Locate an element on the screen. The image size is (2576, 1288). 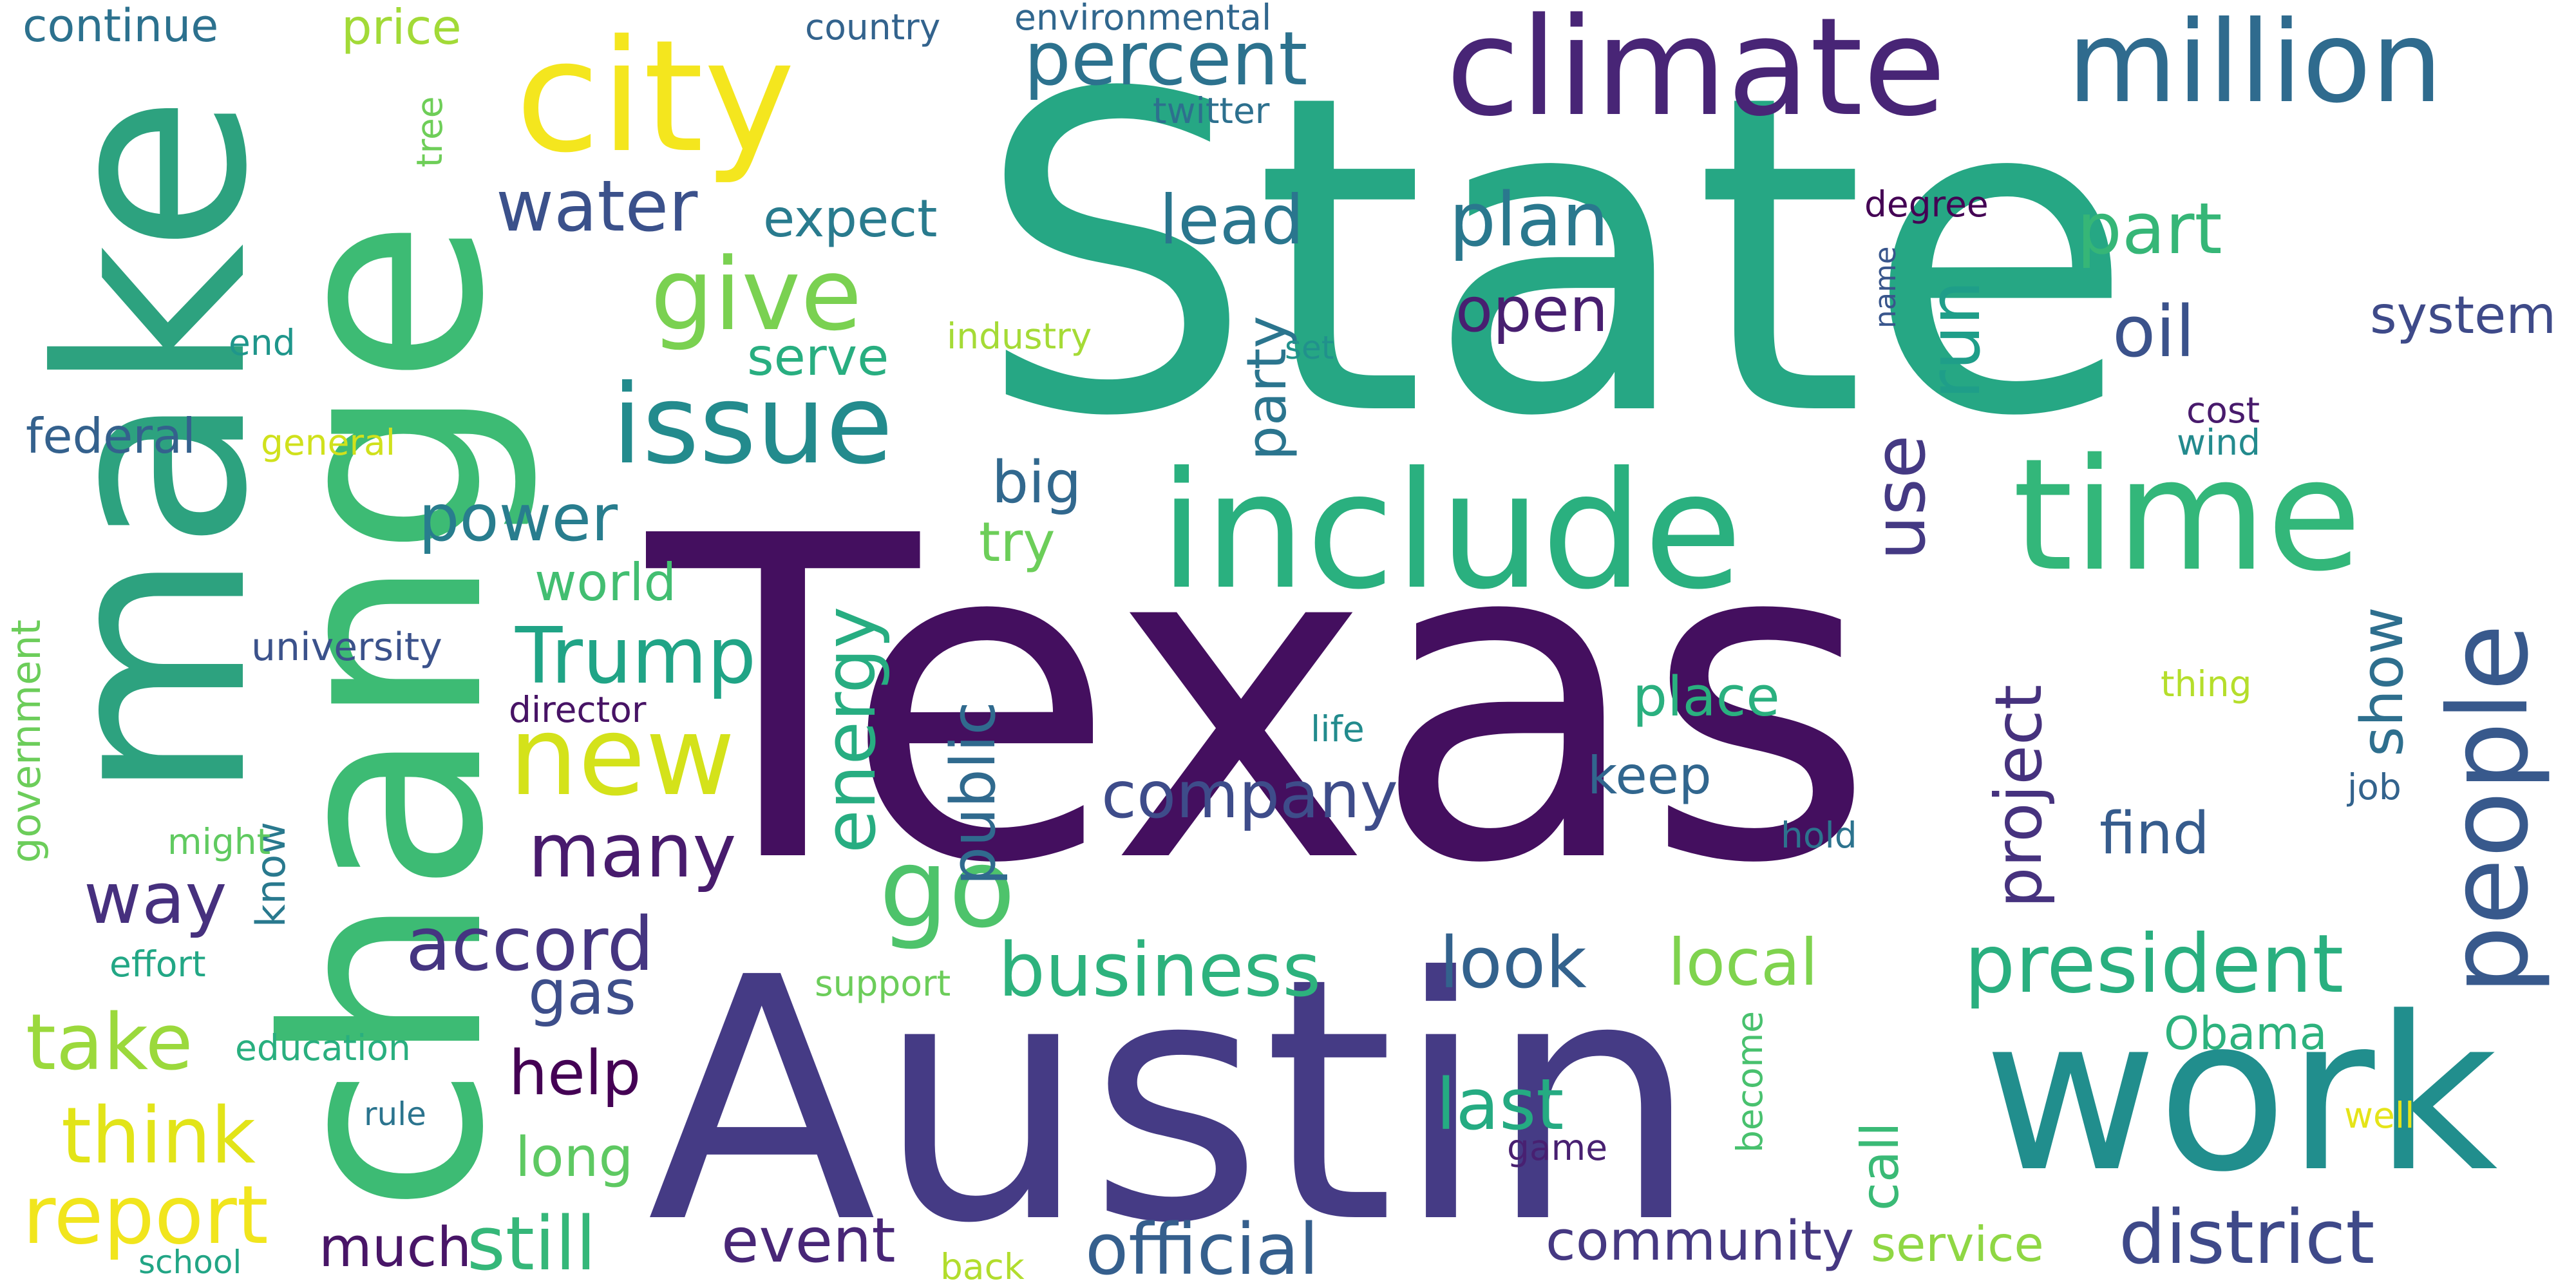
word-keep: keep is located at coordinates (1649, 776).